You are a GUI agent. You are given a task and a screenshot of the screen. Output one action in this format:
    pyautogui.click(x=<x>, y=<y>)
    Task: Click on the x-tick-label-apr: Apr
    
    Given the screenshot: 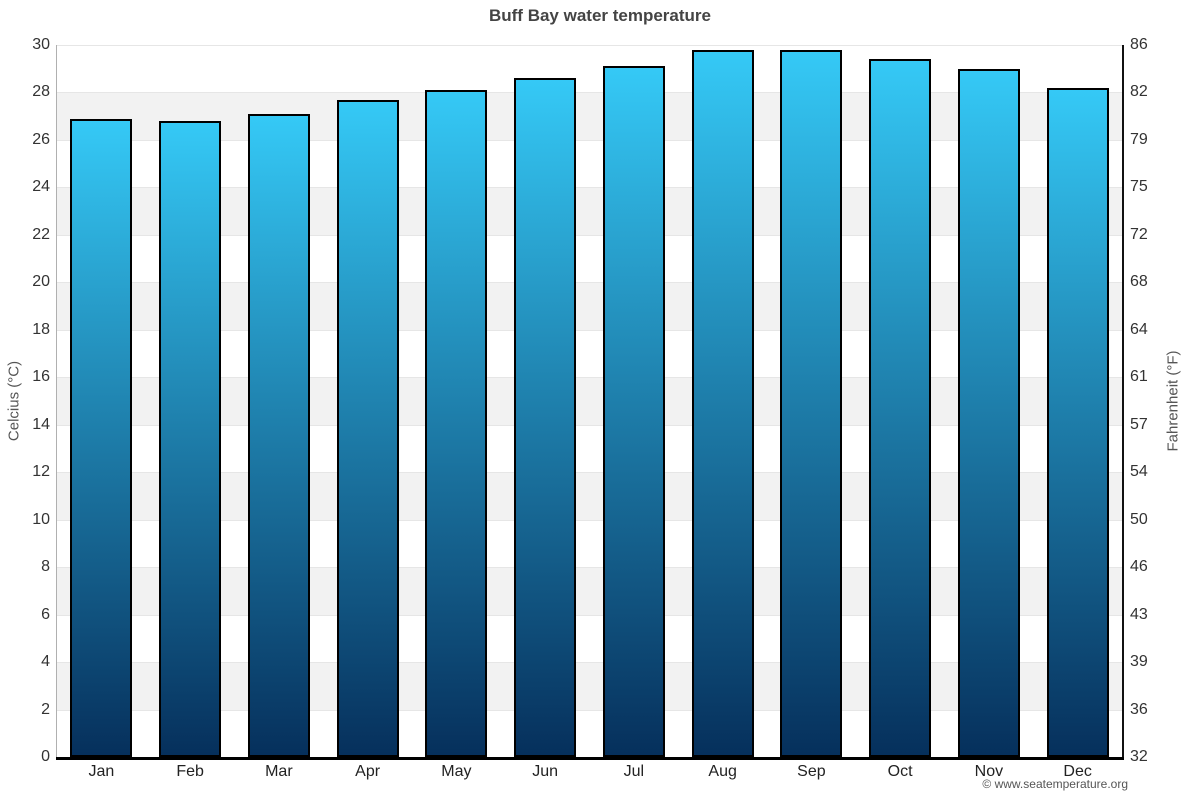 What is the action you would take?
    pyautogui.click(x=368, y=771)
    